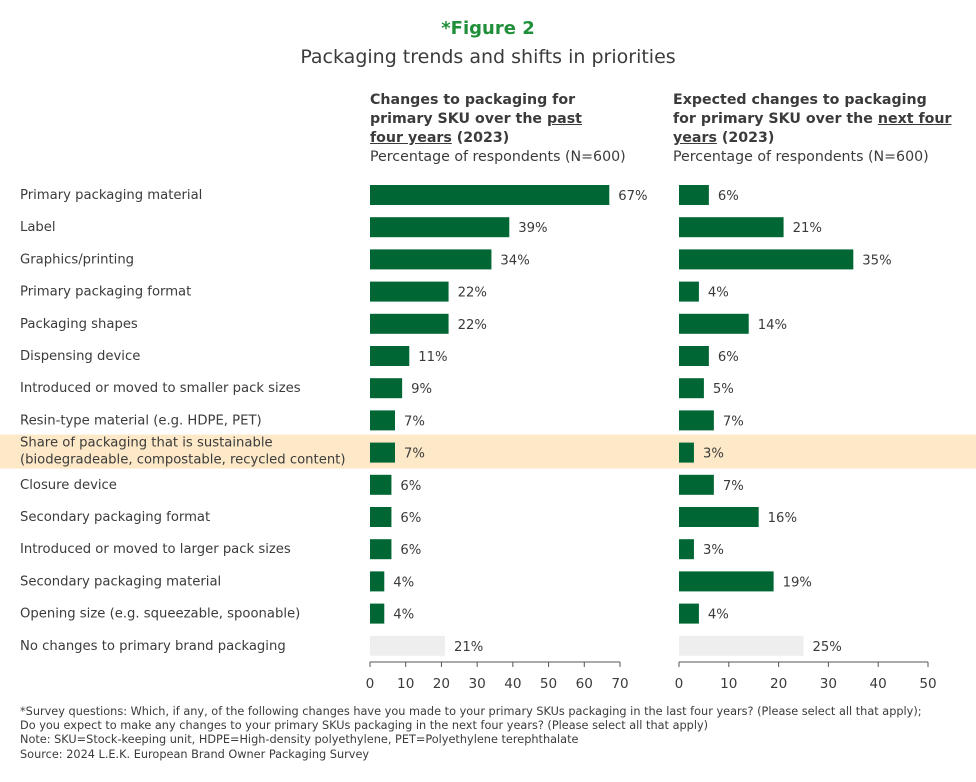 This screenshot has width=976, height=782. Describe the element at coordinates (782, 518) in the screenshot. I see `value-label: 16%` at that location.